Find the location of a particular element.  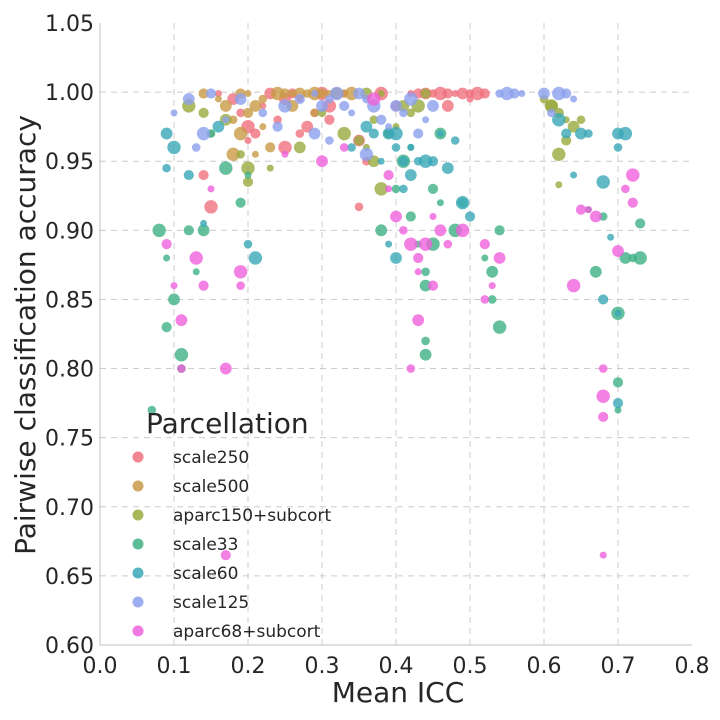

y-tick-label: 0.70 is located at coordinates (69, 508).